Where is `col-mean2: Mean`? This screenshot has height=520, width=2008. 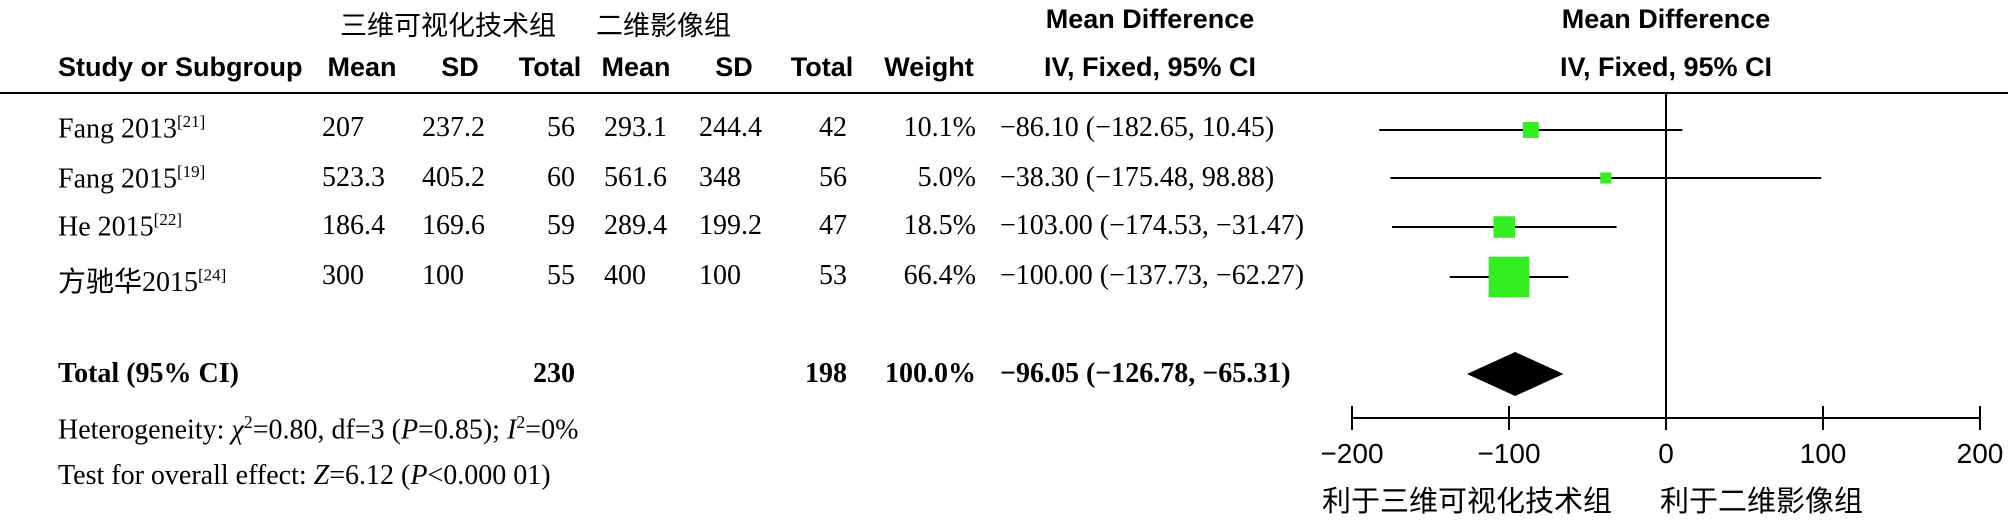
col-mean2: Mean is located at coordinates (636, 67).